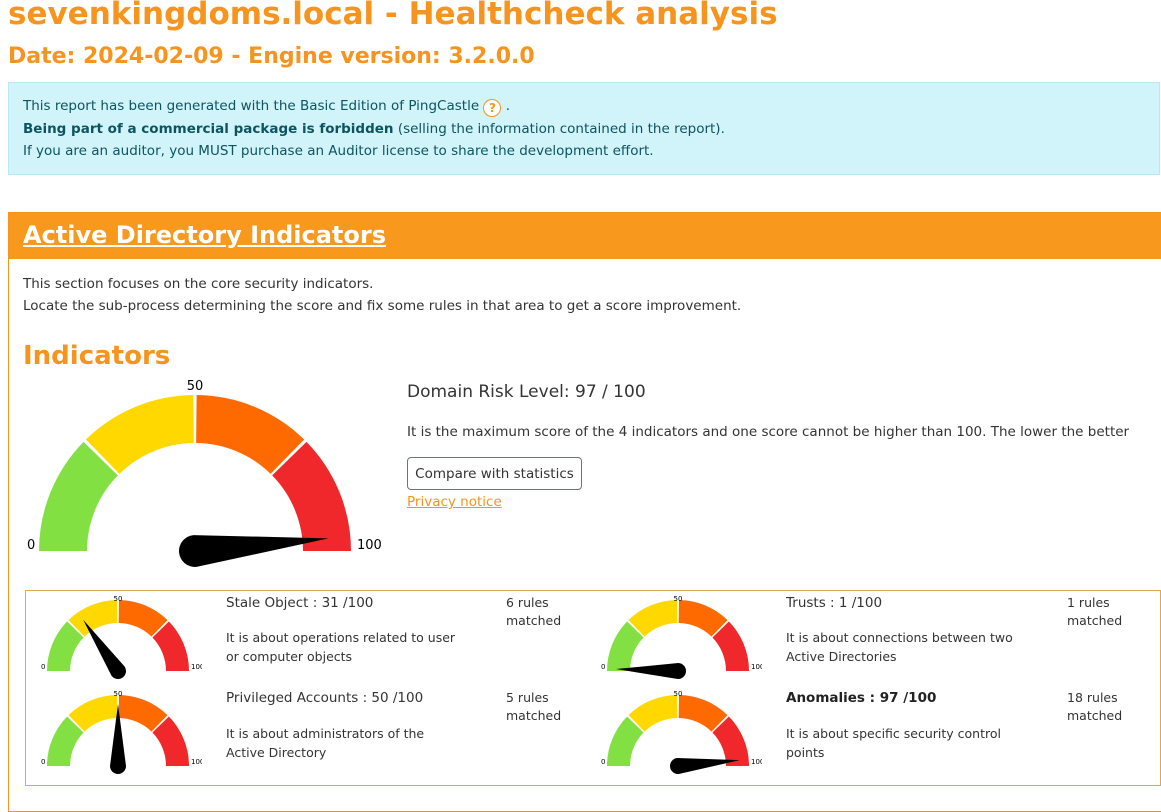 The width and height of the screenshot is (1161, 812). What do you see at coordinates (1102, 612) in the screenshot?
I see `trusts-rules: 1 rules matched` at bounding box center [1102, 612].